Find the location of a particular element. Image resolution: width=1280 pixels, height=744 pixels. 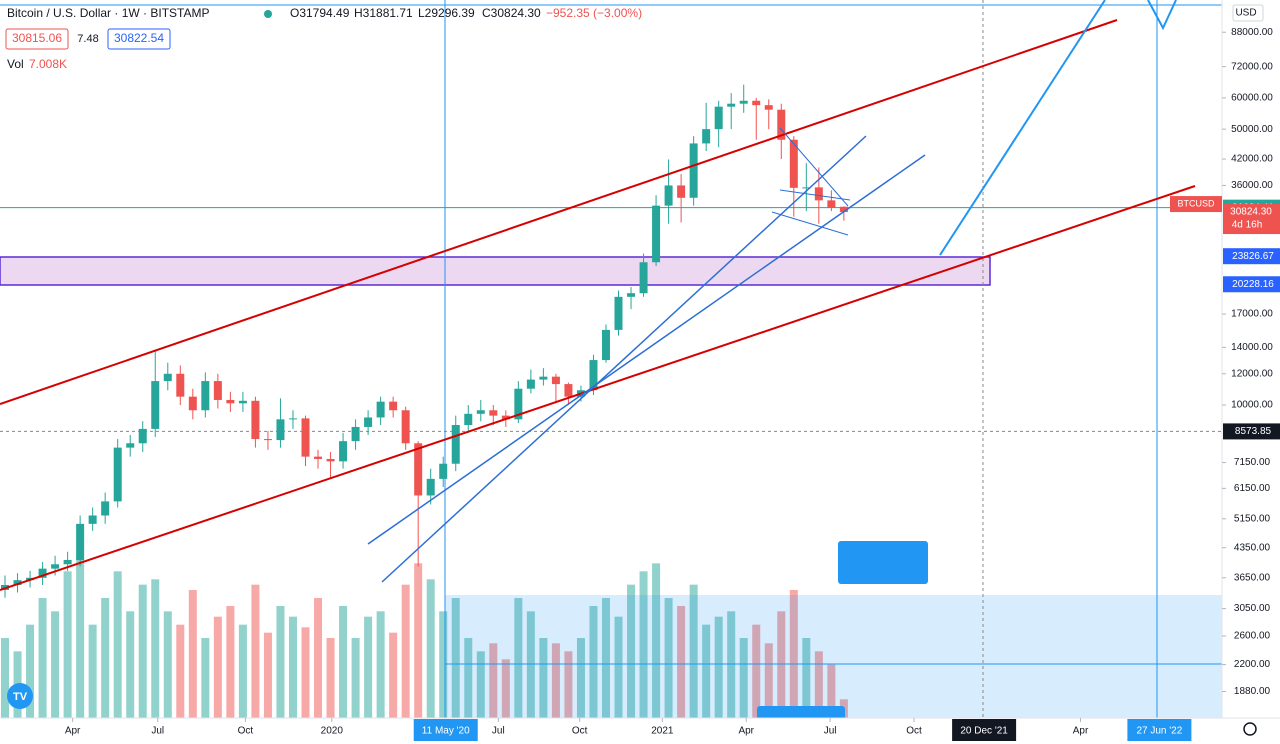

price-badge-label: 20228.16 is located at coordinates (1253, 284).